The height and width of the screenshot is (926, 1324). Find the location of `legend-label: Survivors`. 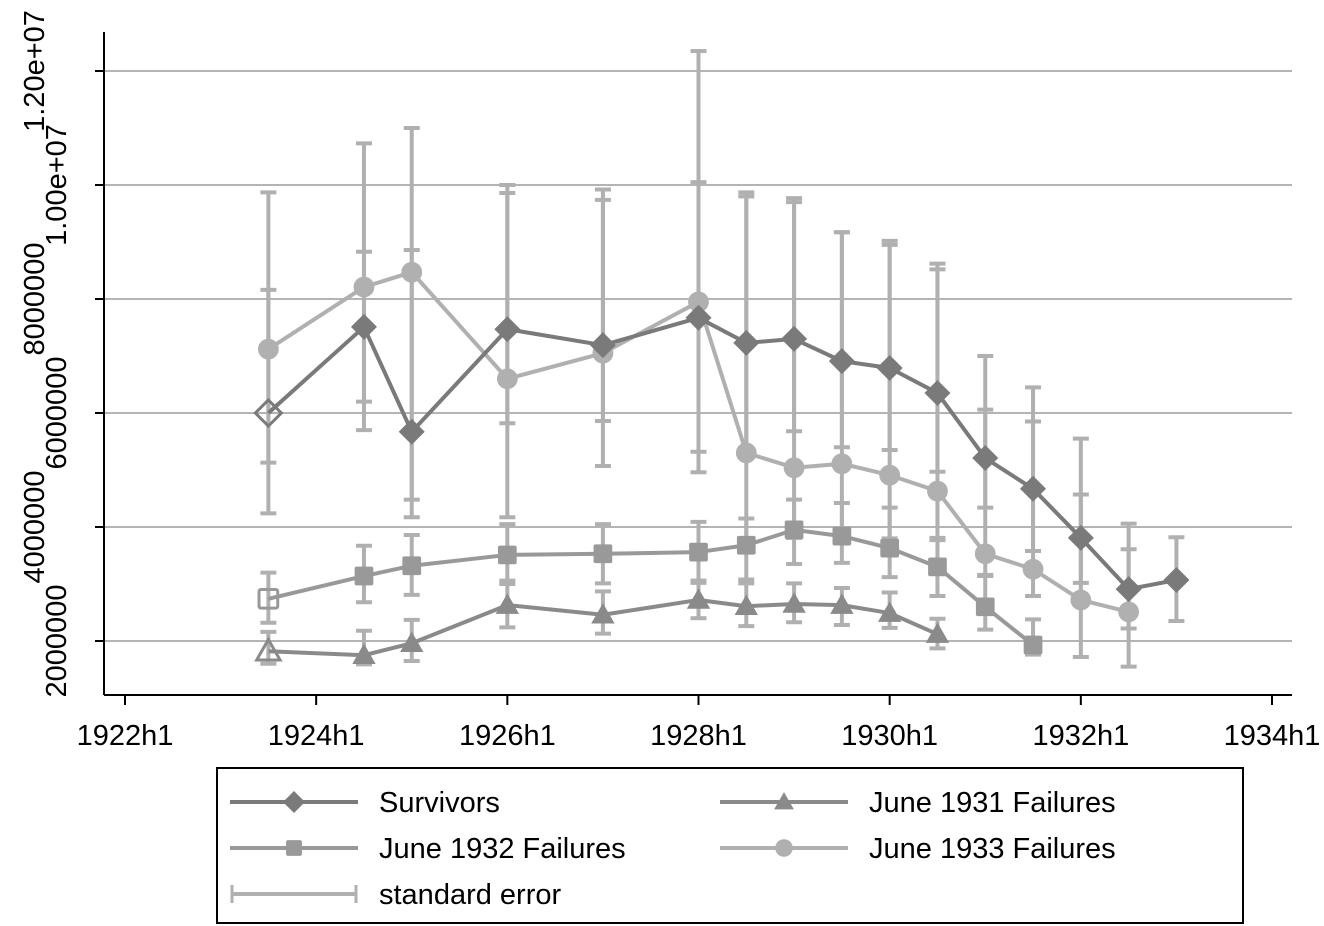

legend-label: Survivors is located at coordinates (439, 803).